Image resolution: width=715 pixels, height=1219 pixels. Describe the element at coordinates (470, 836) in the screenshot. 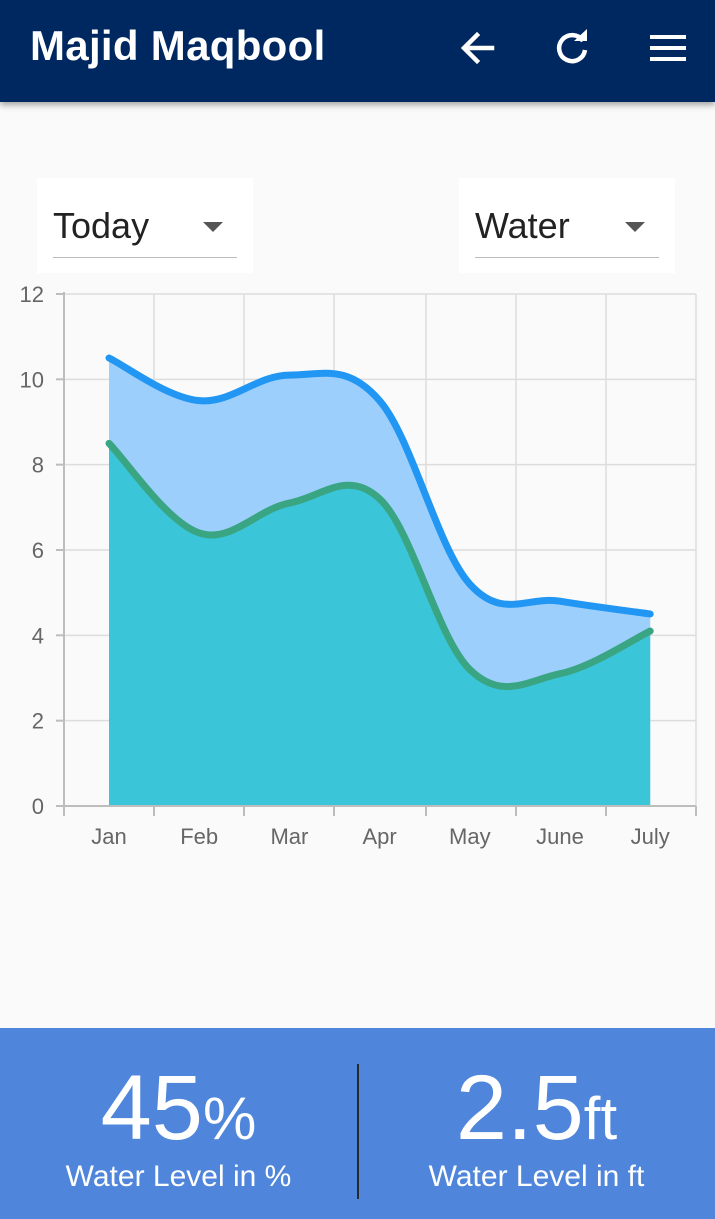

I see `x-tick-label: May` at that location.